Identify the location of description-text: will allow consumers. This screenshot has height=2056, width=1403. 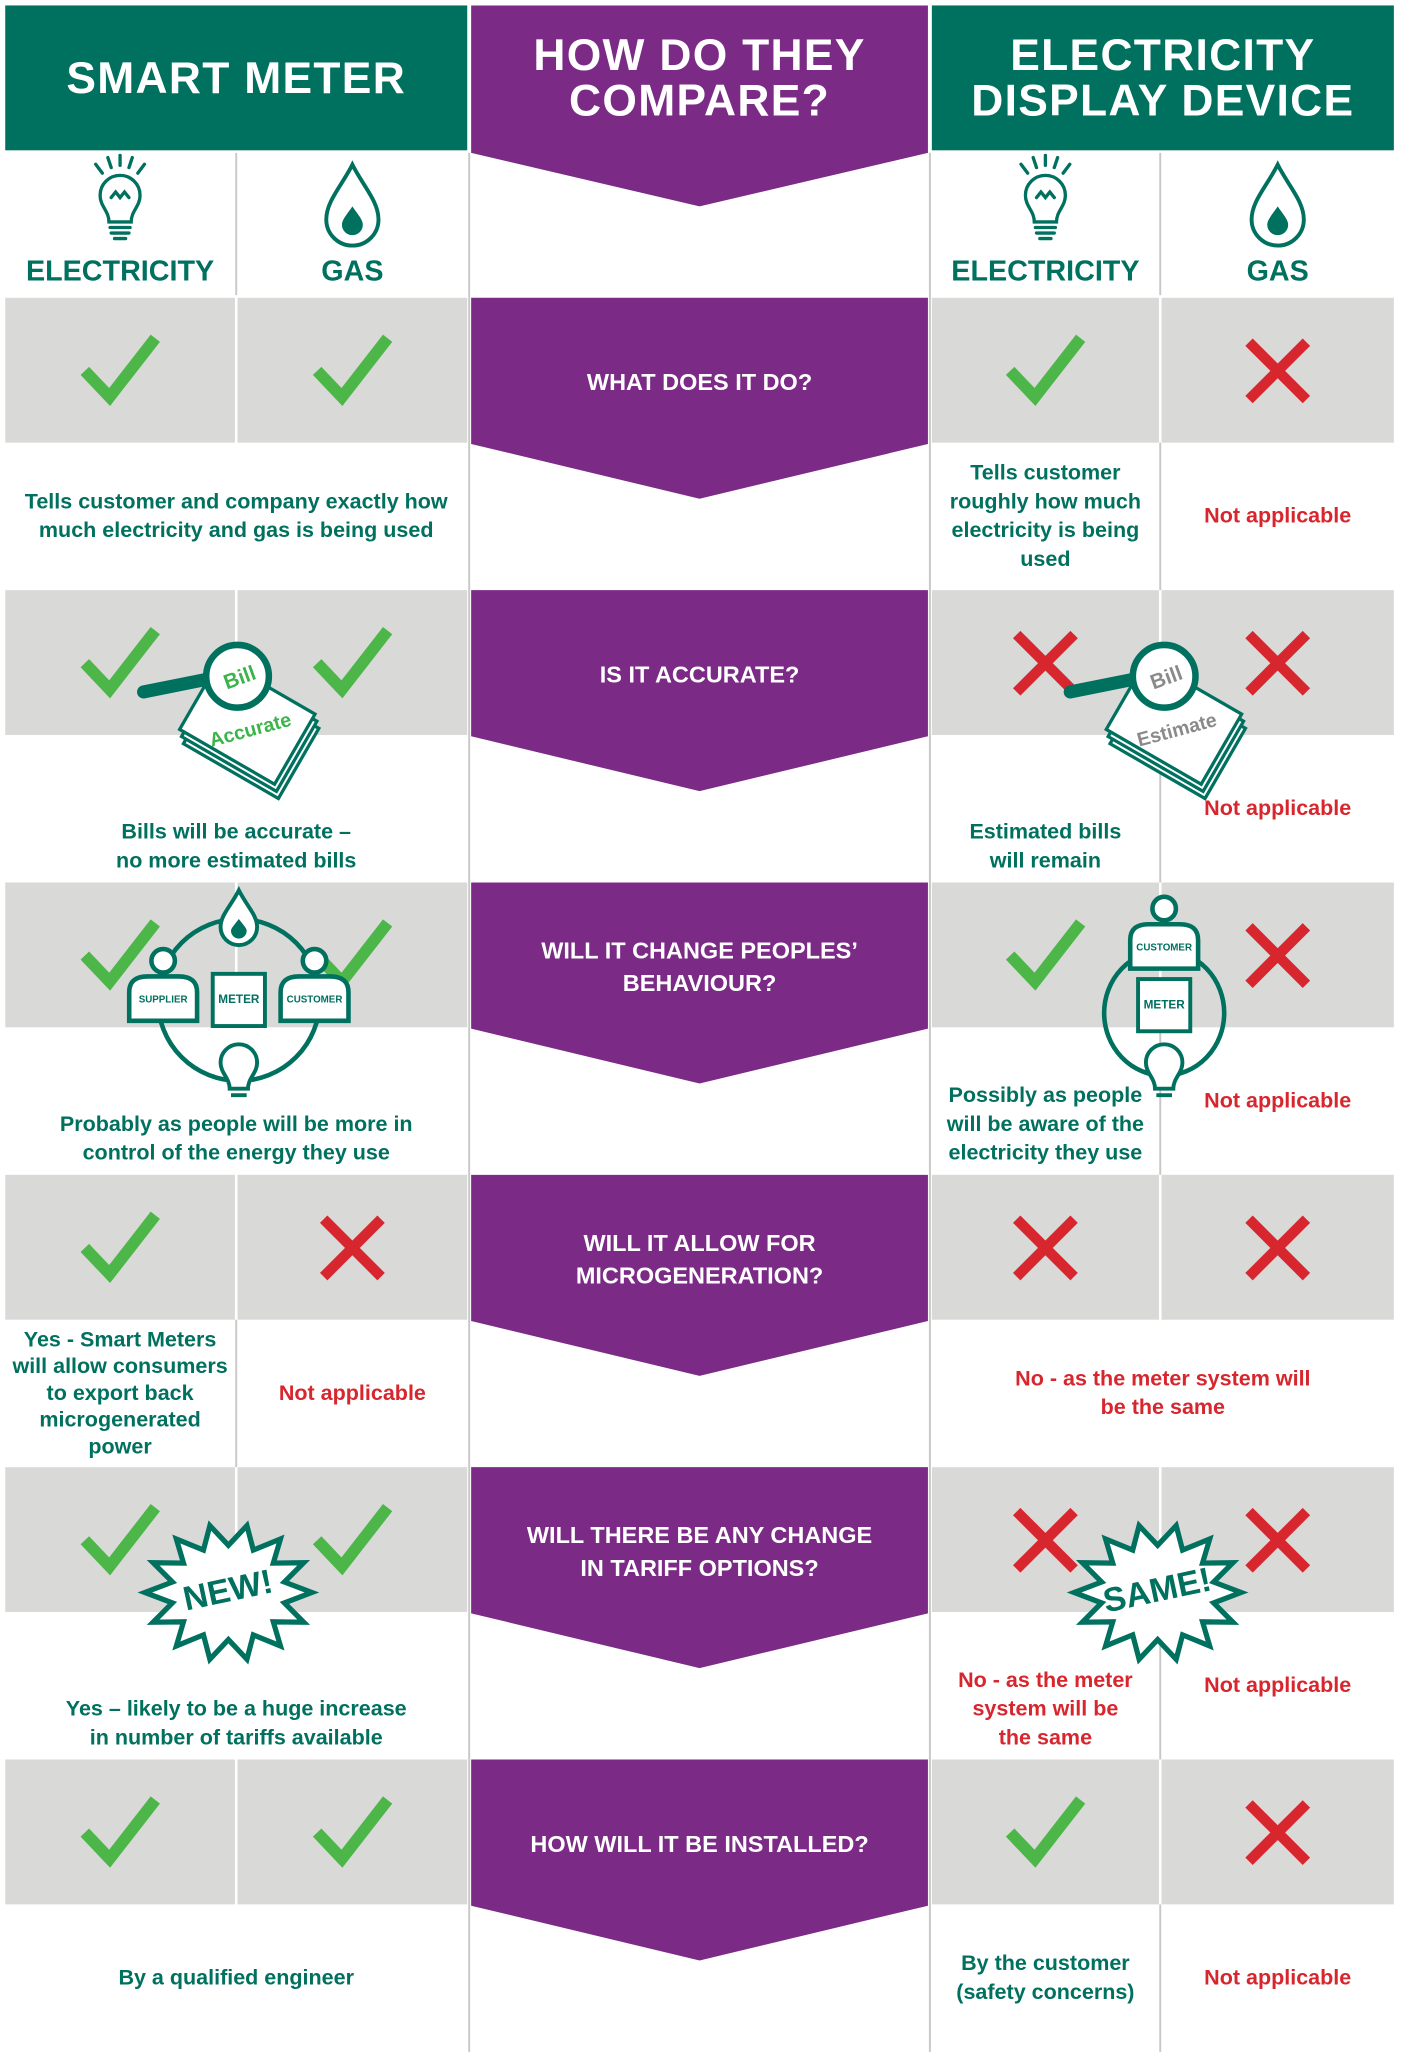
(119, 1366).